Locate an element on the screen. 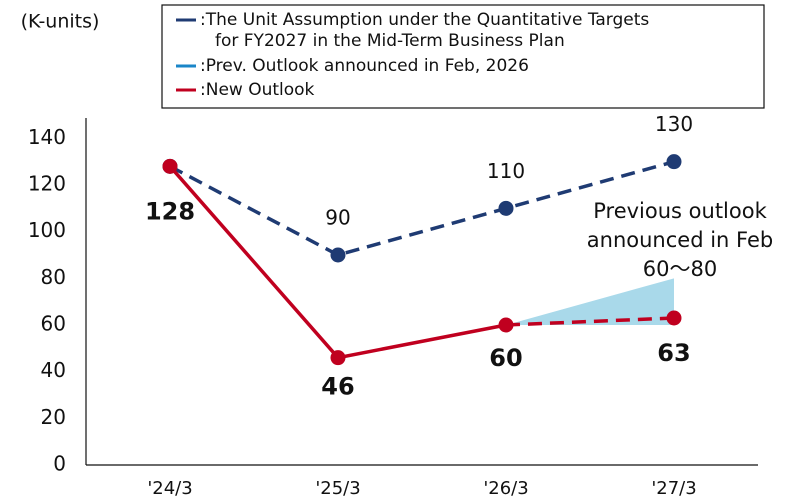 This screenshot has width=798, height=503. data-label: 60 is located at coordinates (505, 358).